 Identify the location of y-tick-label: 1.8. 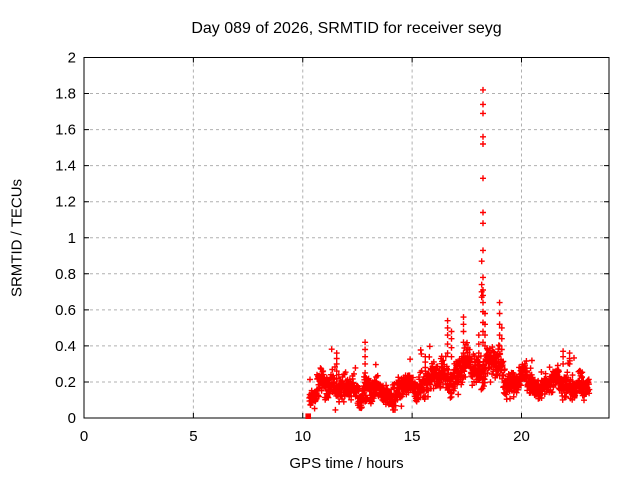
(65, 94).